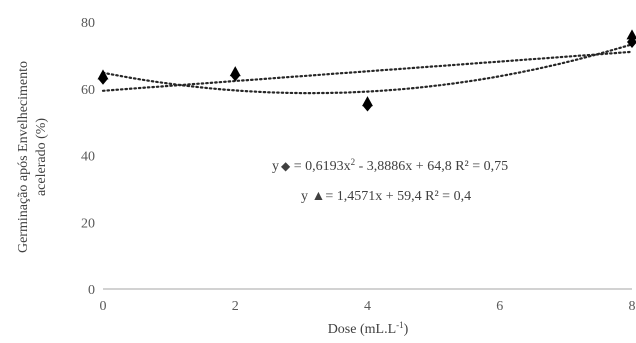 Image resolution: width=636 pixels, height=343 pixels. I want to click on trendline-triangle, so click(367, 71).